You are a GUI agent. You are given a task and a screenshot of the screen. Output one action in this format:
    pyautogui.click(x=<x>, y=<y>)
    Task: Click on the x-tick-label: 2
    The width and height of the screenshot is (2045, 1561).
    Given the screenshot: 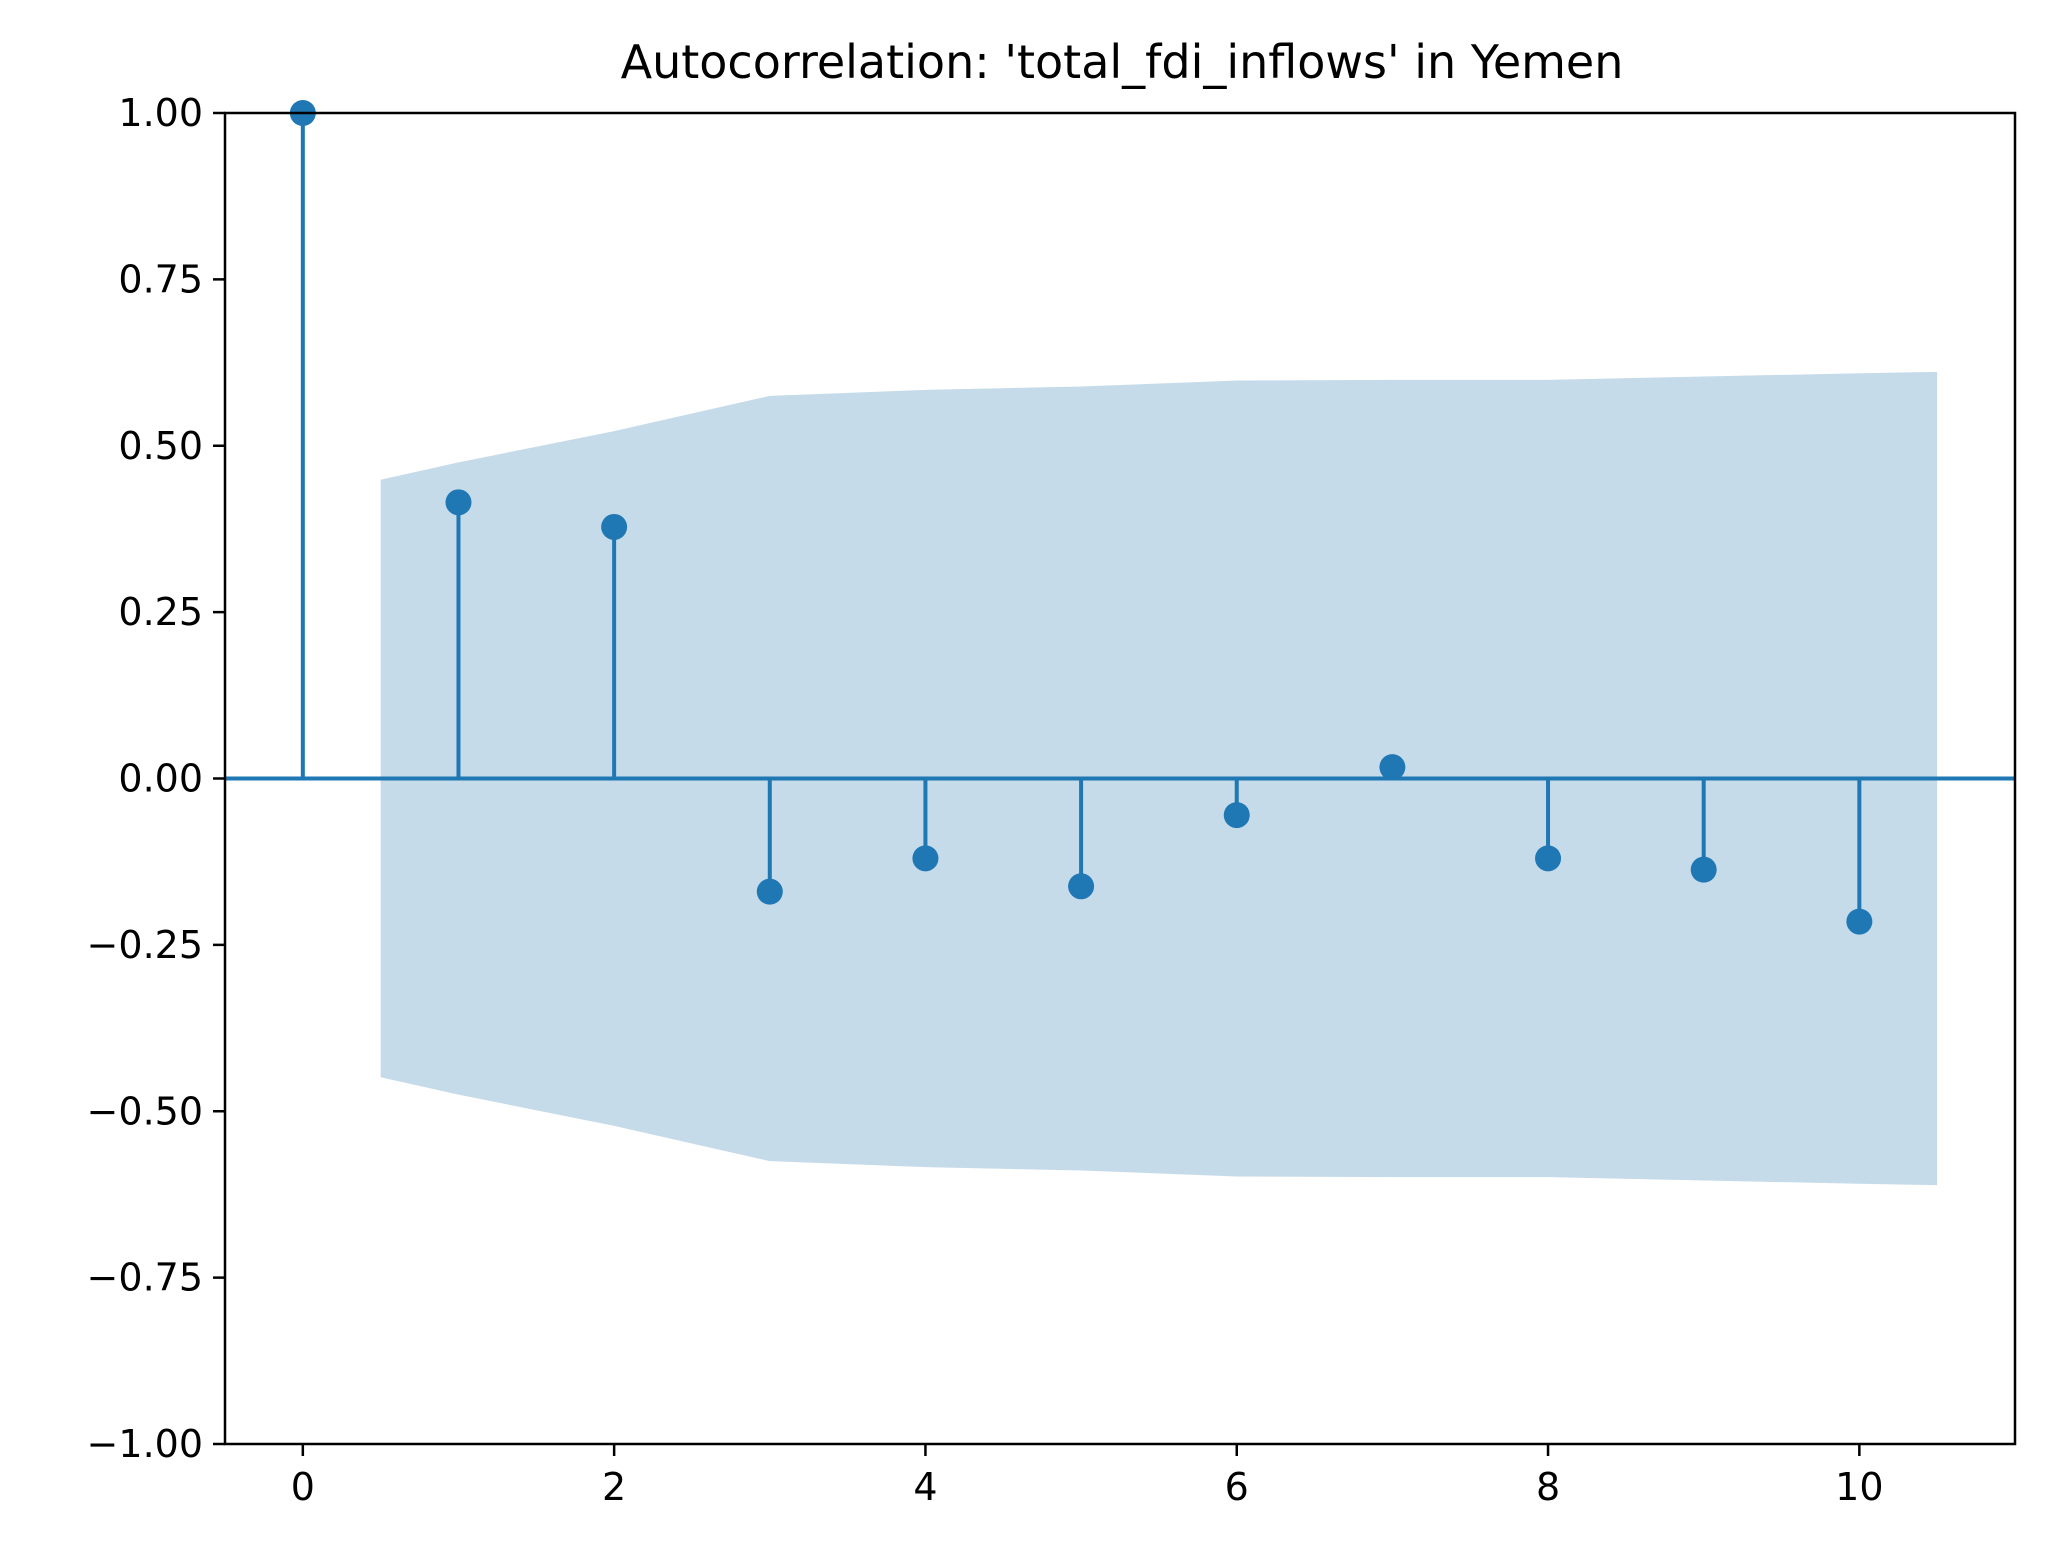 What is the action you would take?
    pyautogui.click(x=614, y=1487)
    